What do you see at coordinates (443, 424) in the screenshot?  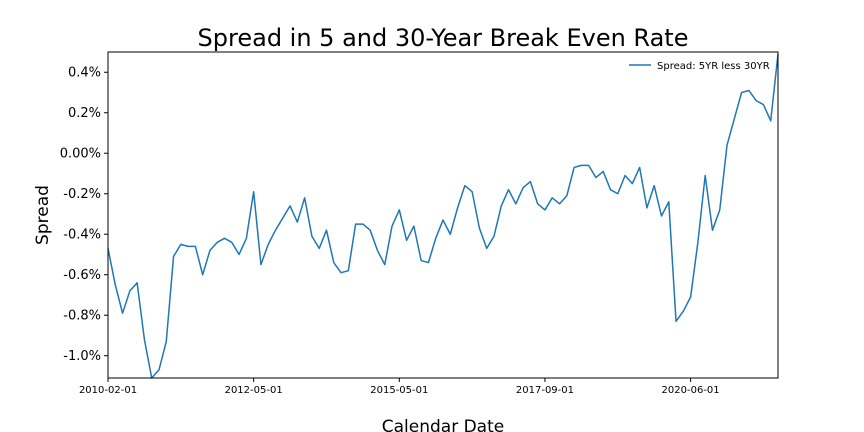 I see `x-axis-label: Calendar Date` at bounding box center [443, 424].